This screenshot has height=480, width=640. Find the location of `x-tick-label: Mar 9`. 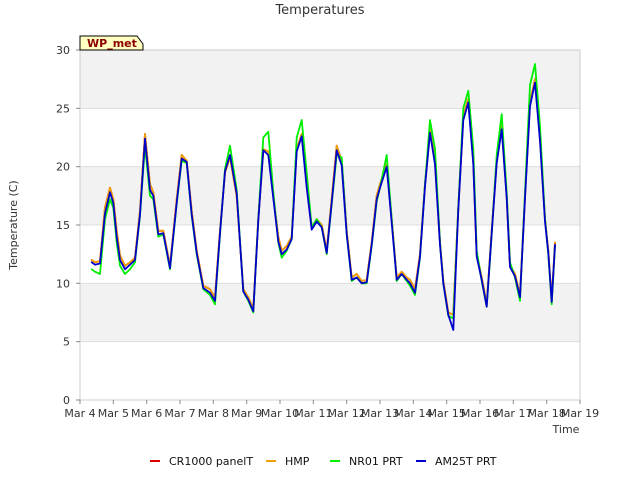

x-tick-label: Mar 9 is located at coordinates (246, 413).